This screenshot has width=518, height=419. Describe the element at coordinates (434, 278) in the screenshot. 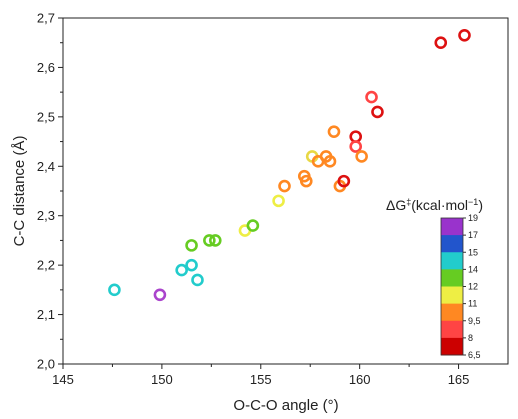

I see `colorbar-legend: ΔG‡(kcal·mol−1) 19 17 15 14 12 11 9,5 8 6,5` at that location.